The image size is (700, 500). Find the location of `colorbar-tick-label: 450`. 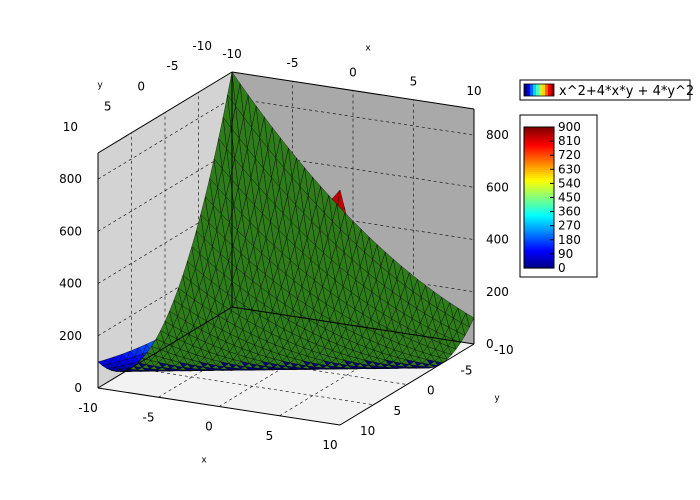

colorbar-tick-label: 450 is located at coordinates (569, 198).